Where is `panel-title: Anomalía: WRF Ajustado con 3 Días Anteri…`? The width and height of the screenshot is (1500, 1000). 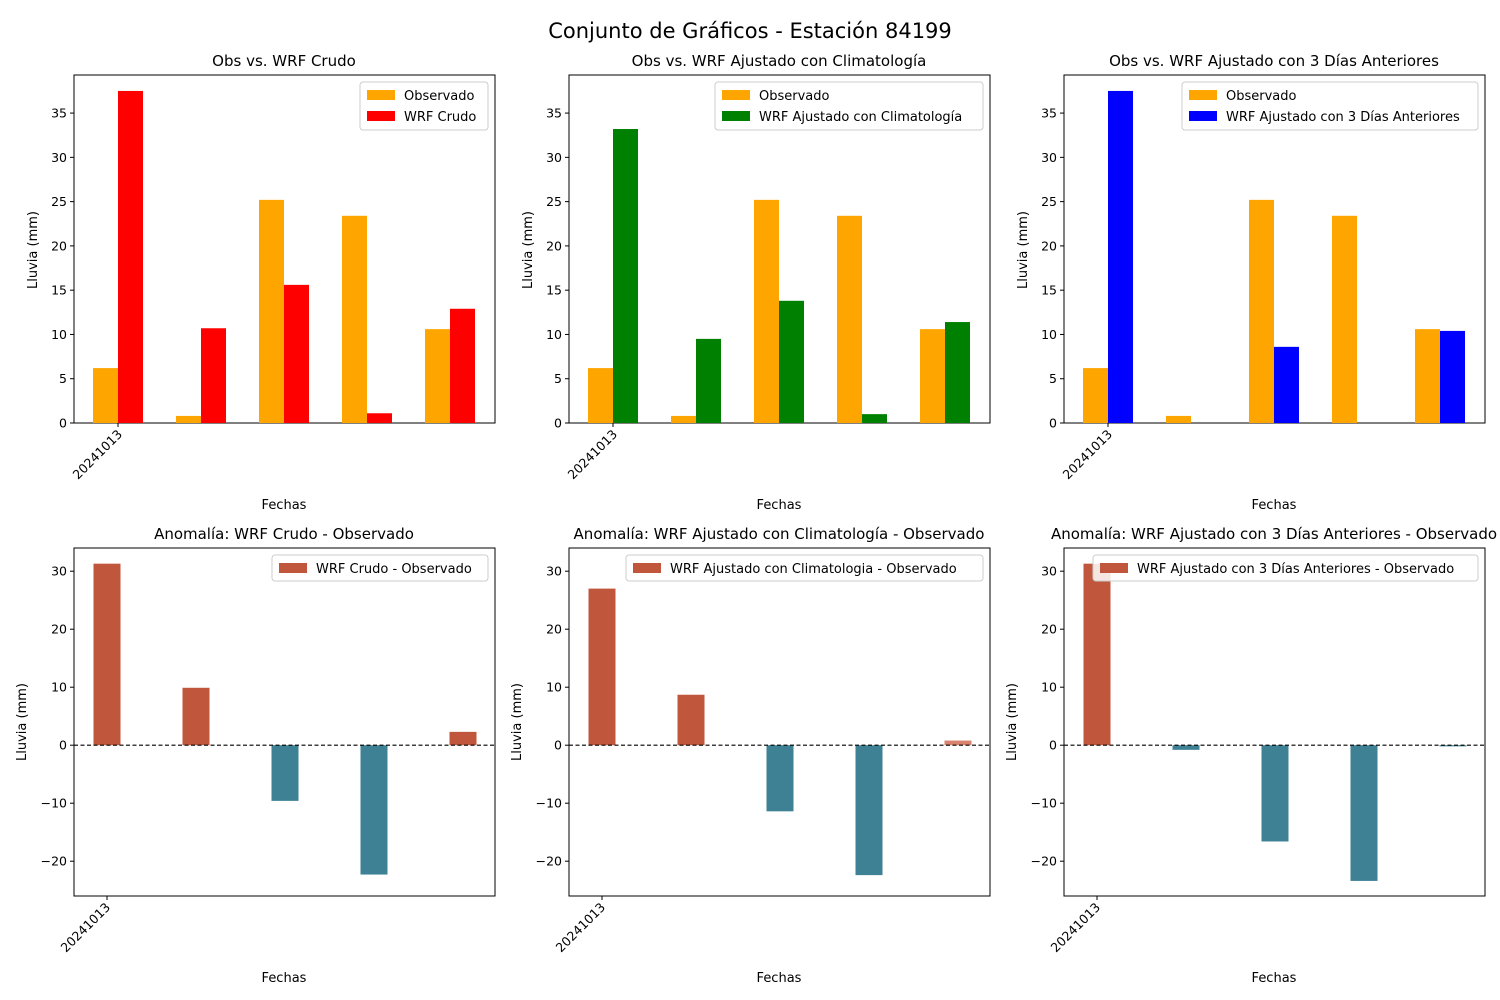
panel-title: Anomalía: WRF Ajustado con 3 Días Anteri… is located at coordinates (1274, 534).